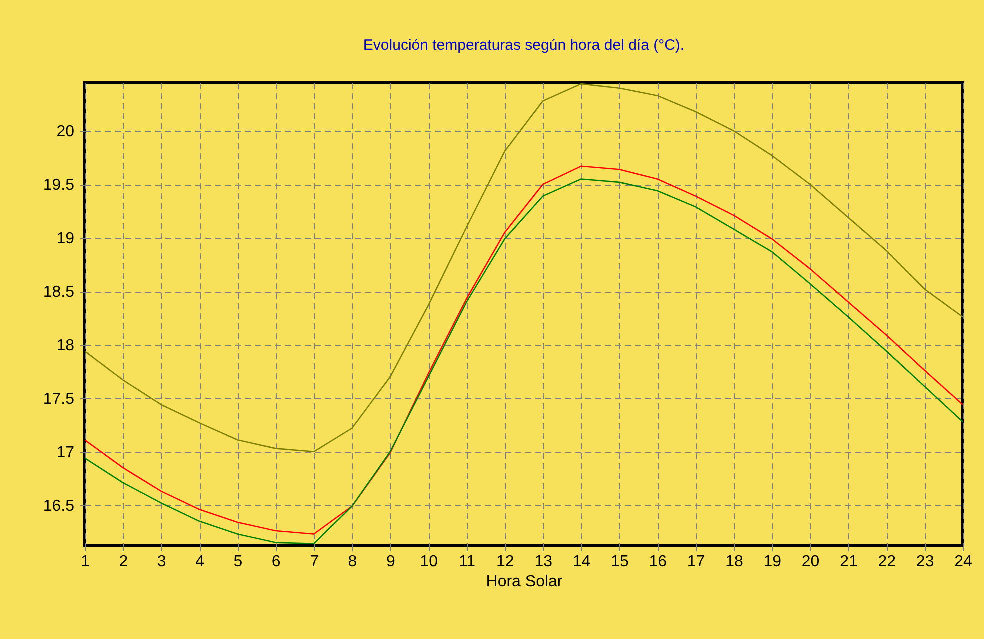 The width and height of the screenshot is (984, 639). I want to click on x-tick-label: 8, so click(353, 562).